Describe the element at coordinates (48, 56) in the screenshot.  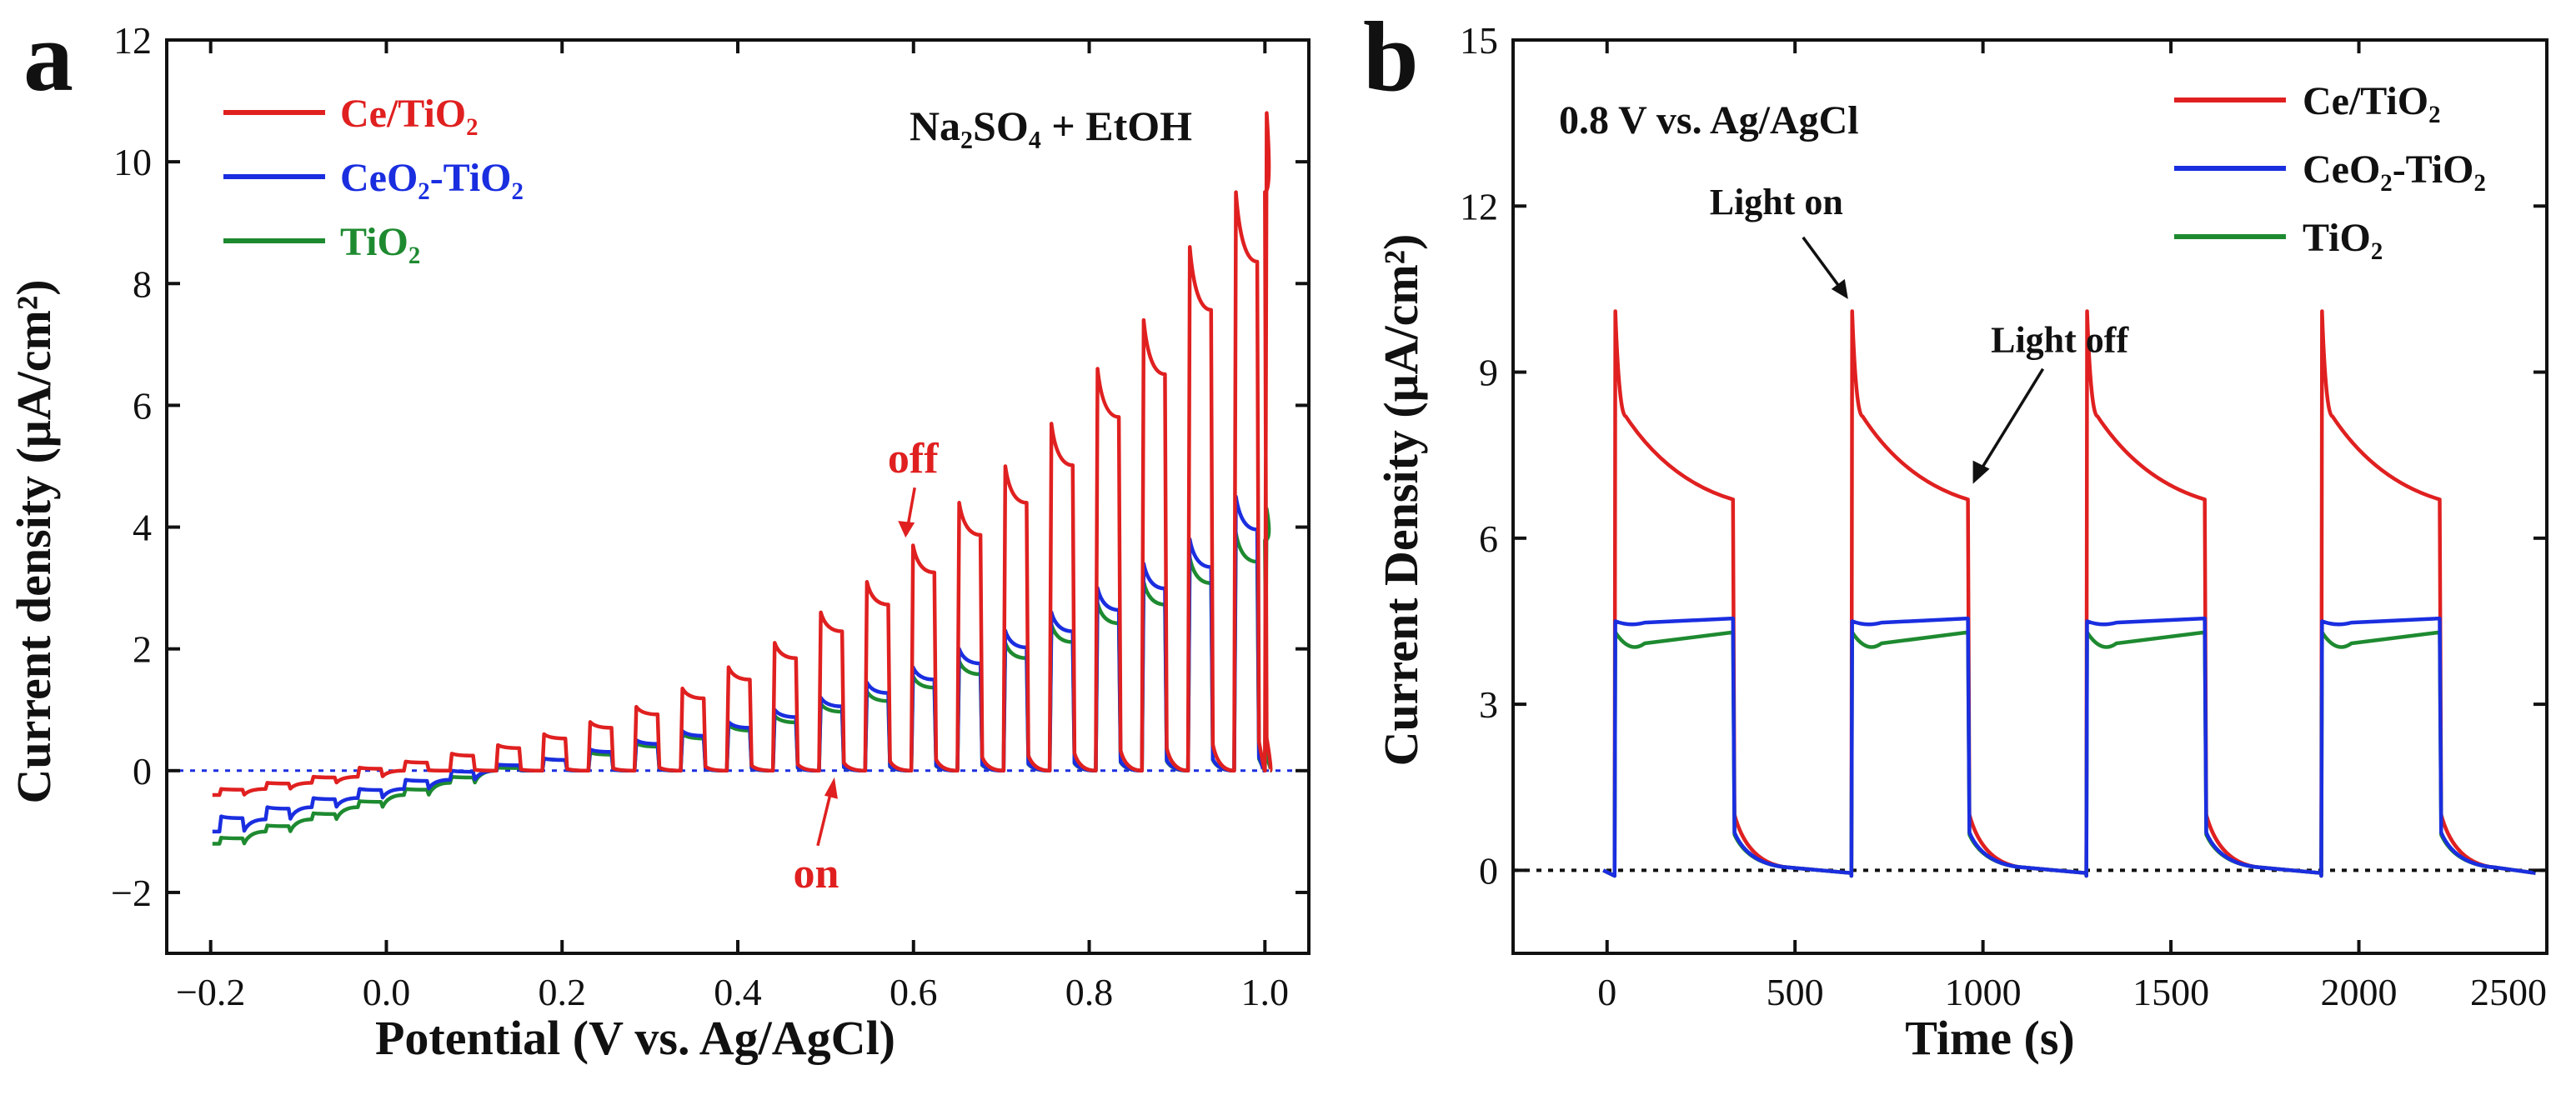
I see `panel-a-label: a` at that location.